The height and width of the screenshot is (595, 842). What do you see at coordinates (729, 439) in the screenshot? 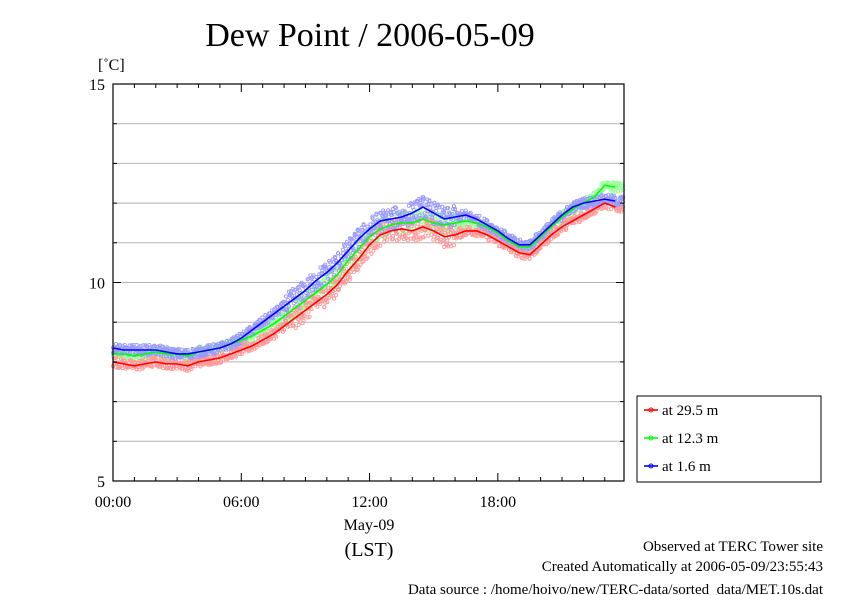
I see `legend: at 29.5 m at 12.3 m at 1.6 m` at bounding box center [729, 439].